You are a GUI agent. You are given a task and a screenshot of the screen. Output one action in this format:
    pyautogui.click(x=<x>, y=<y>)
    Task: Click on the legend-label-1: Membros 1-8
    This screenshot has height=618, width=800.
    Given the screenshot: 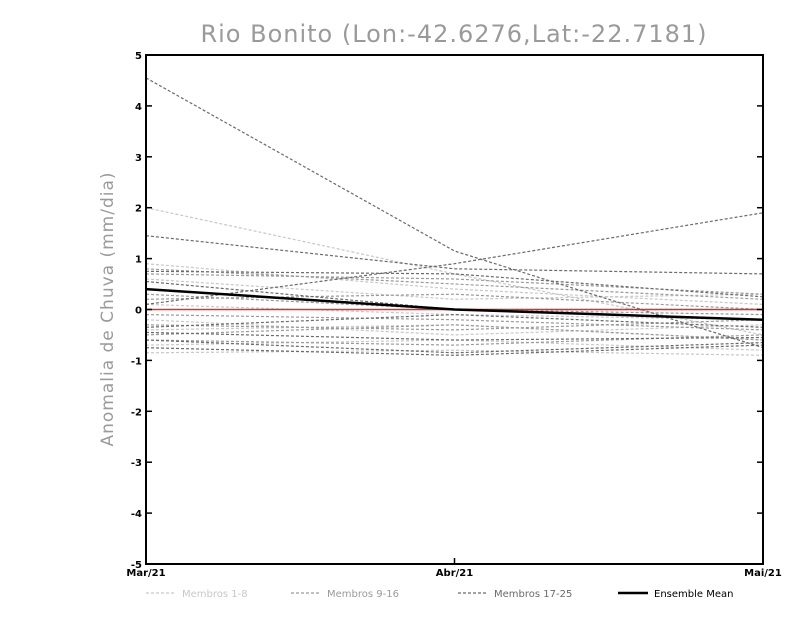 What is the action you would take?
    pyautogui.click(x=215, y=594)
    